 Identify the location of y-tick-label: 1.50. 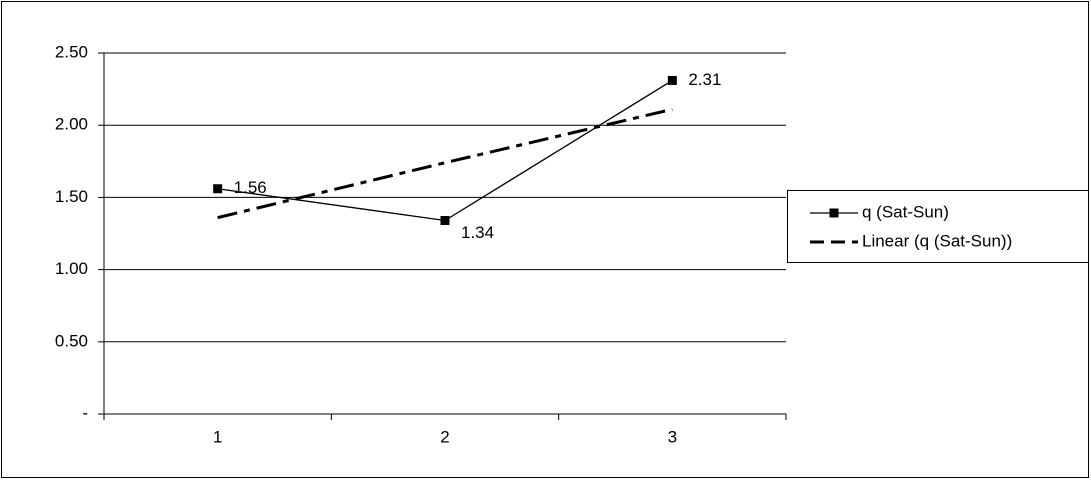
(71, 196).